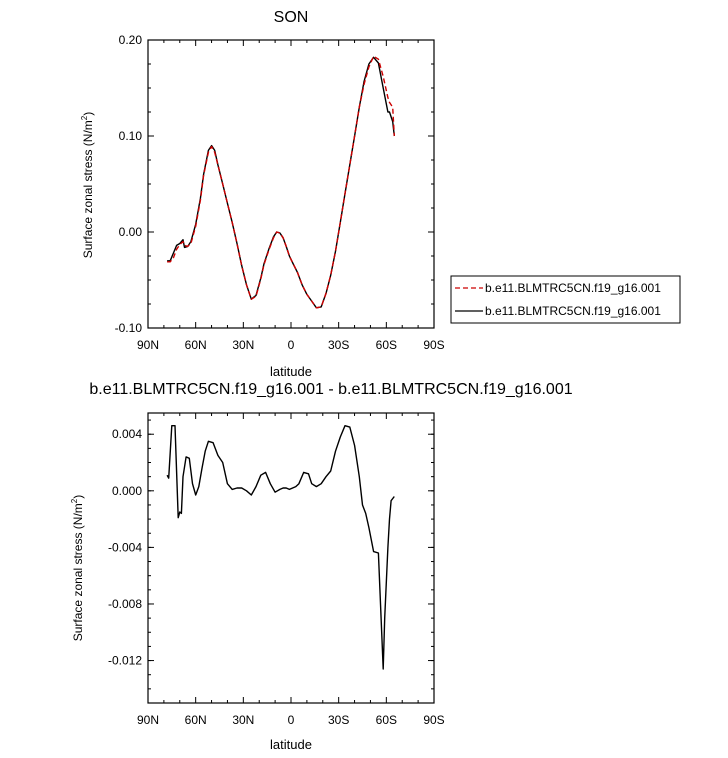 The height and width of the screenshot is (758, 728). Describe the element at coordinates (291, 17) in the screenshot. I see `chart-title: SON` at that location.